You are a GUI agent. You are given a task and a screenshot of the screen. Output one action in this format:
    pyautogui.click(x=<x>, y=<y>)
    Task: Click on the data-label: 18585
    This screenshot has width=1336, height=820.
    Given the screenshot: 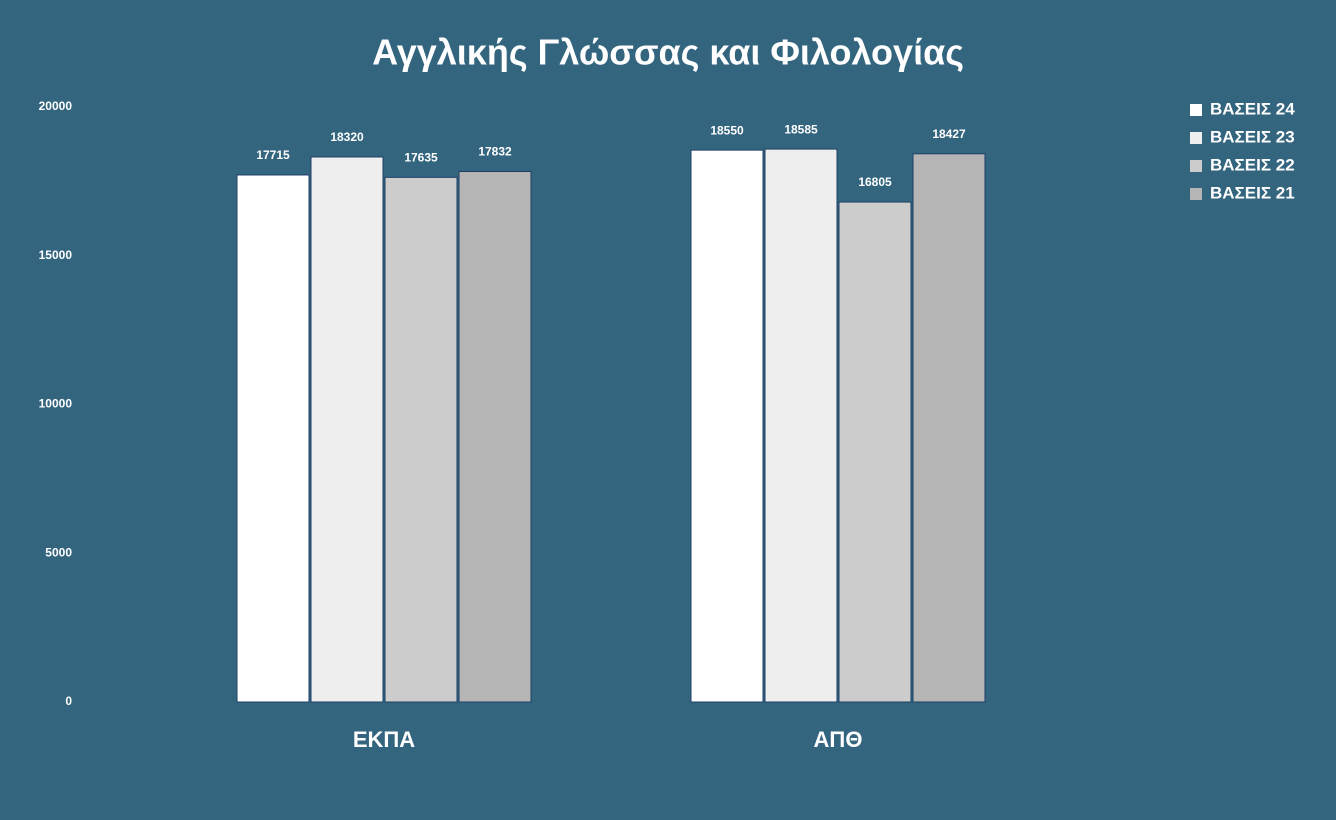 What is the action you would take?
    pyautogui.click(x=801, y=129)
    